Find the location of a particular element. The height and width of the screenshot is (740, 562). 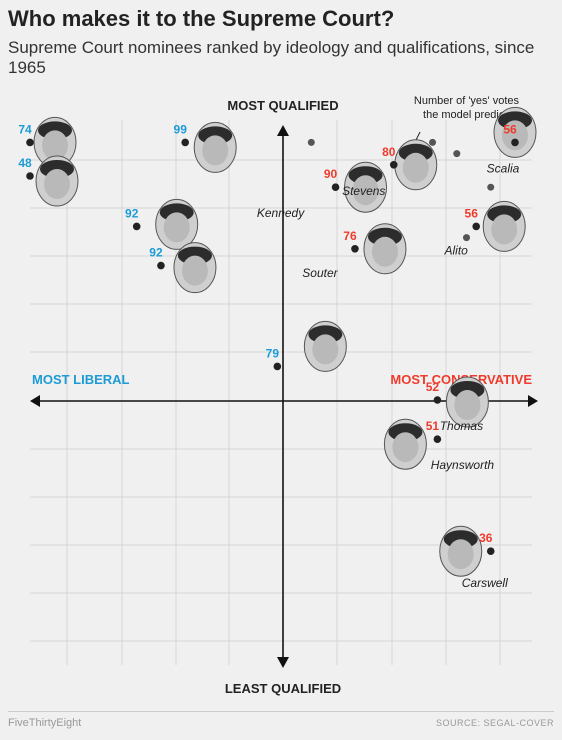

y-axis-bottom-arrow is located at coordinates (283, 662).